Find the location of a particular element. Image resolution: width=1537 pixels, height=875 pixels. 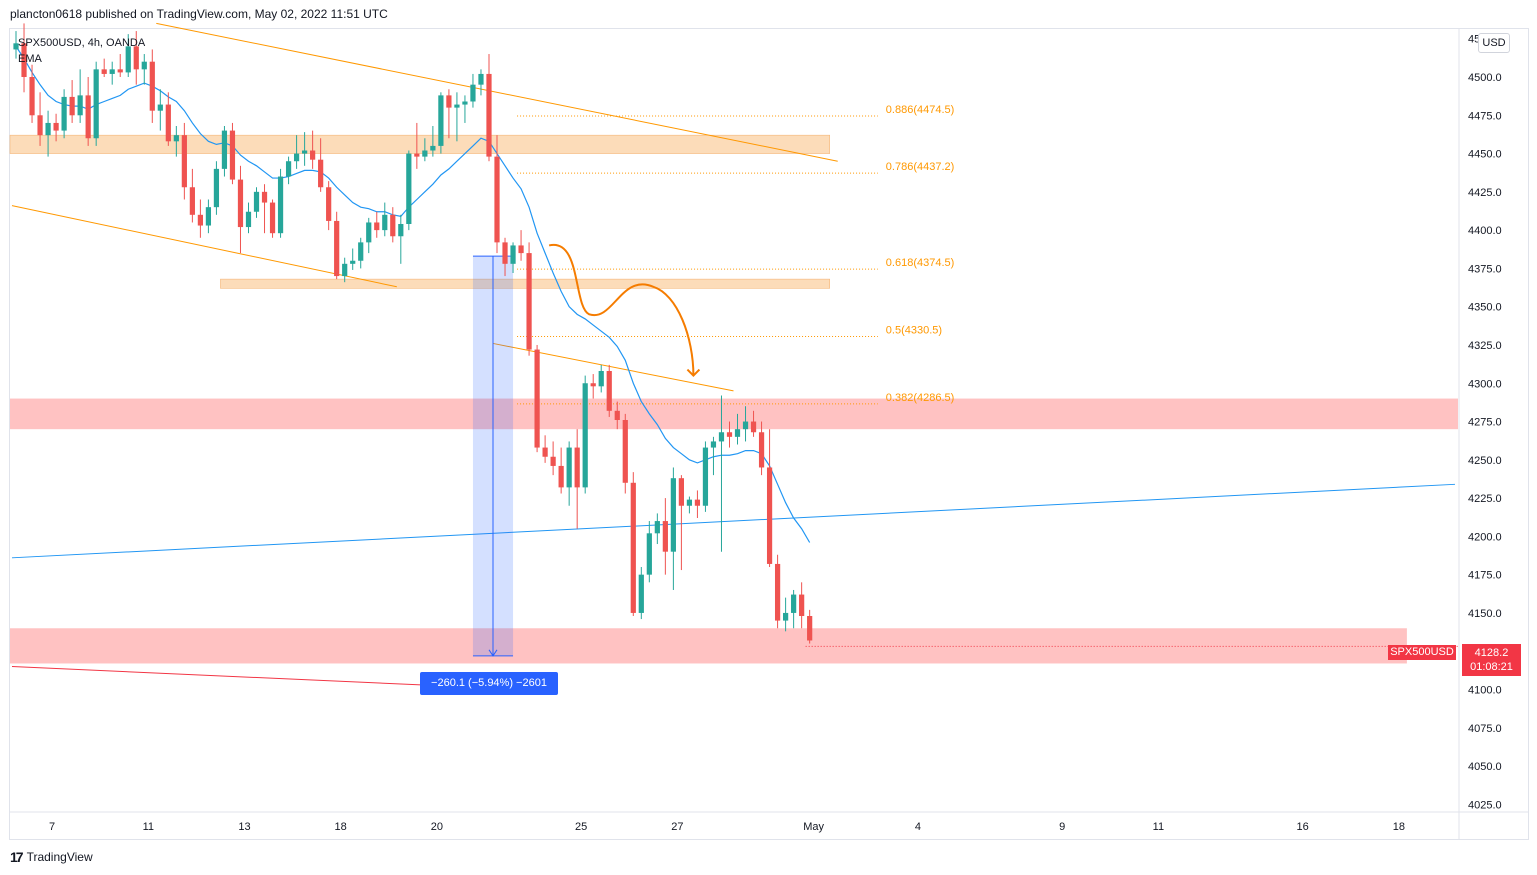

brand-name: TradingView is located at coordinates (59, 857).